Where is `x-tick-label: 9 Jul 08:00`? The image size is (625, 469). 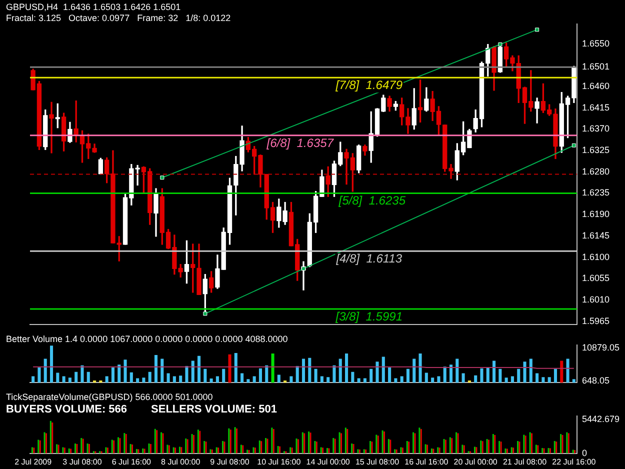 x-tick-label: 9 Jul 08:00 is located at coordinates (230, 461).